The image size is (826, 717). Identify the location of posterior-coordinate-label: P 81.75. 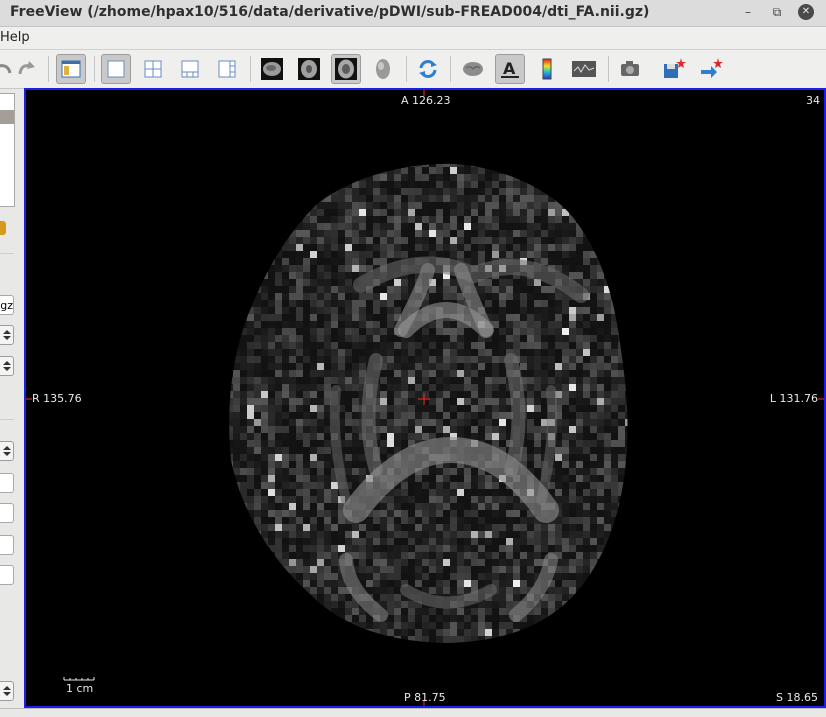
(425, 697).